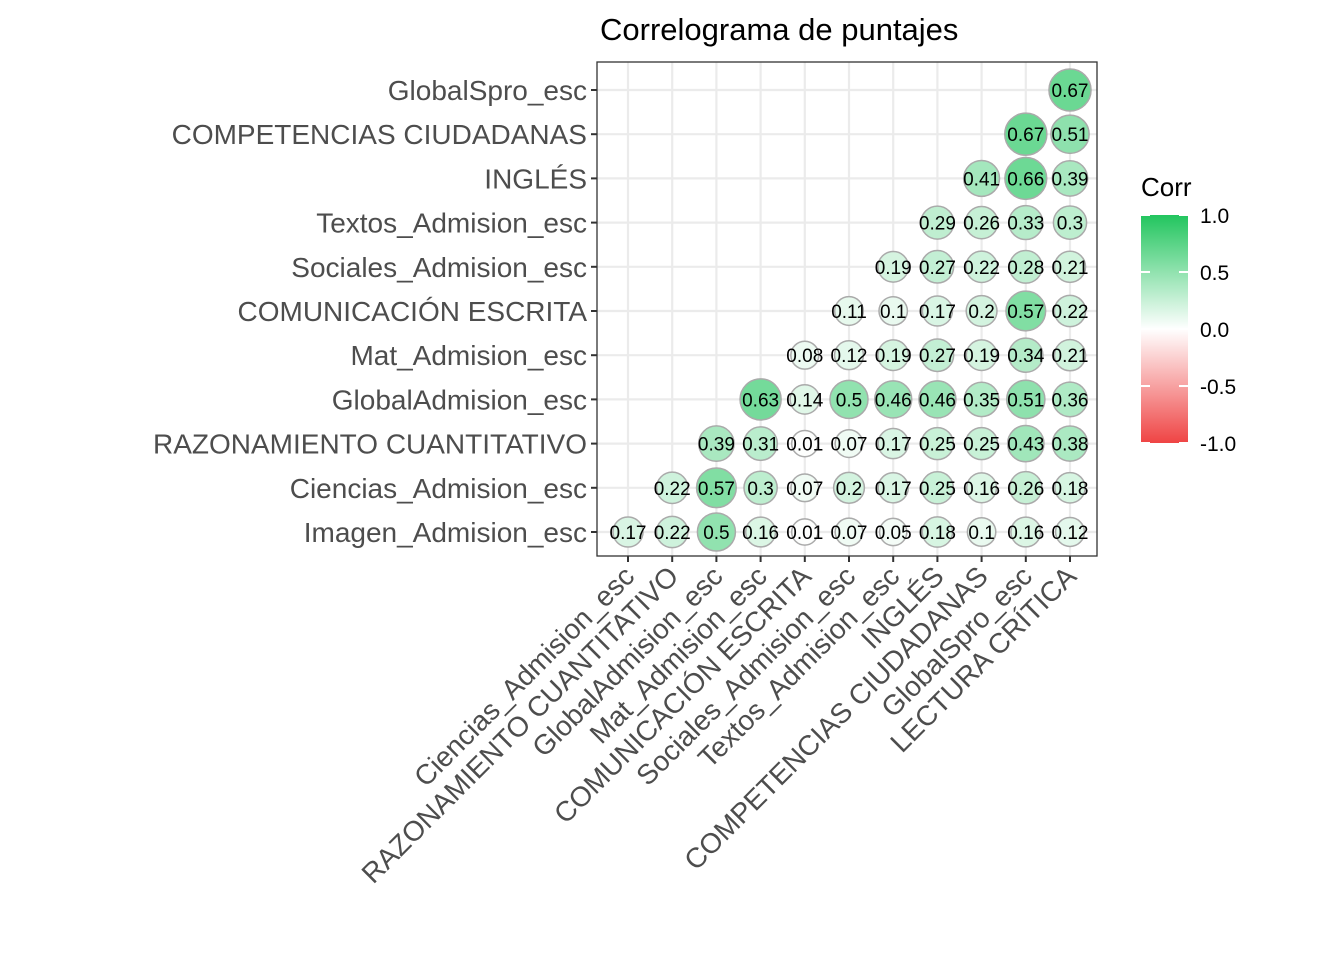 The width and height of the screenshot is (1344, 965). I want to click on legend-tick-label: -0.5, so click(1218, 387).